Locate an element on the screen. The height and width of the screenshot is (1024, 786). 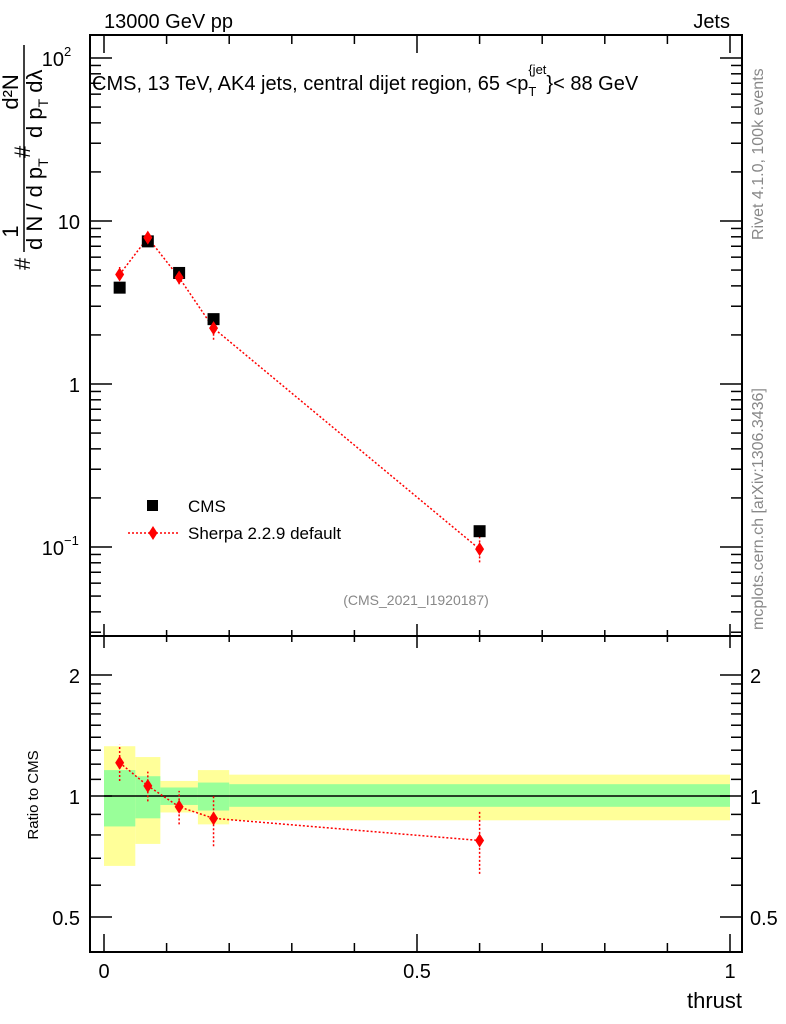
title-sup: {jet is located at coordinates (537, 69).